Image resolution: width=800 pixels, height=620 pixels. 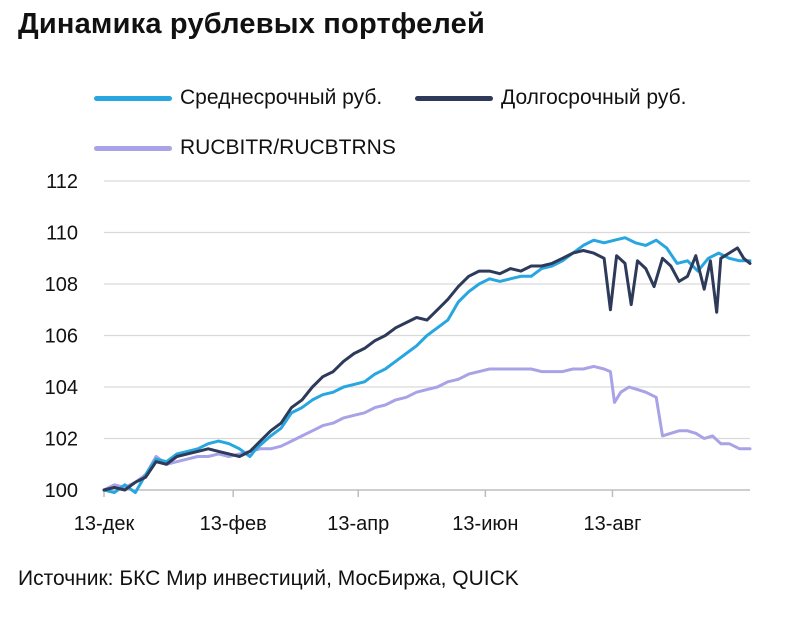 What do you see at coordinates (612, 524) in the screenshot?
I see `x-tick-label-4: 13-авг` at bounding box center [612, 524].